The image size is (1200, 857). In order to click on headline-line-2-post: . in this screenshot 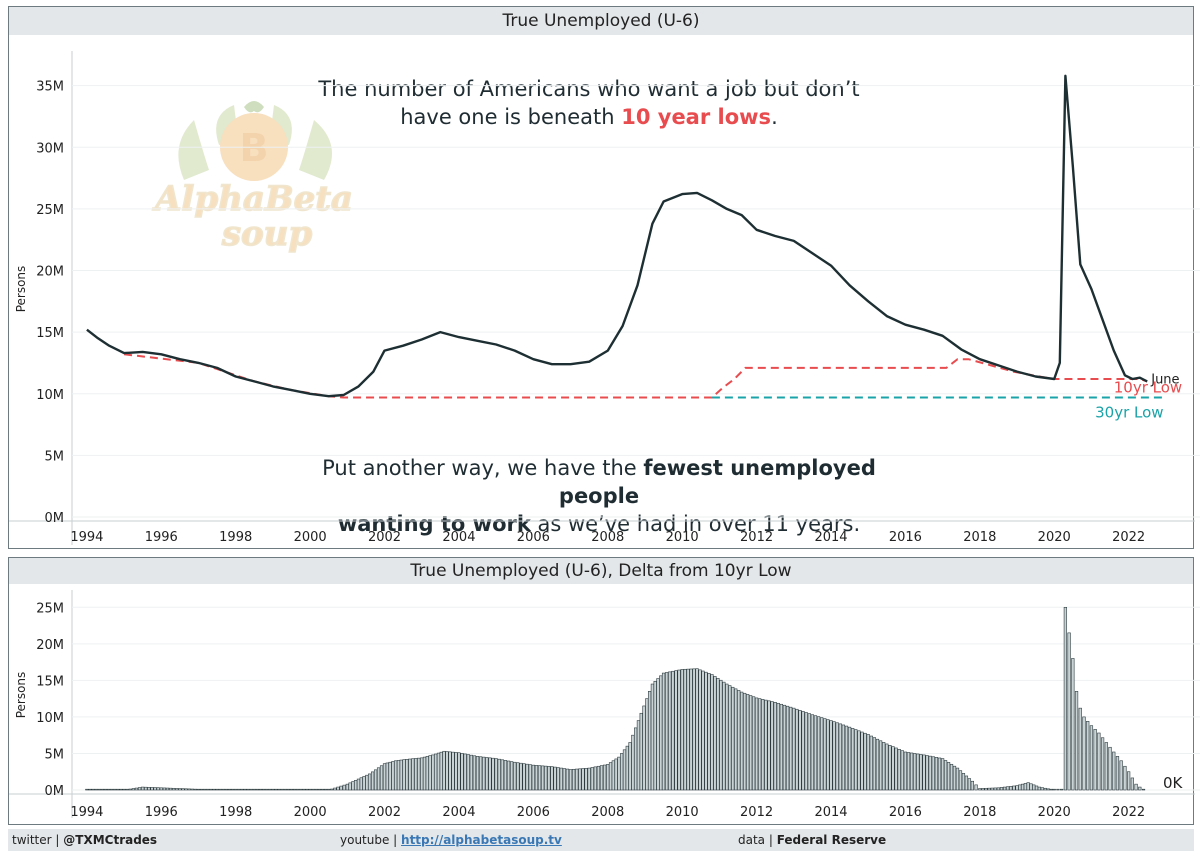, I will do `click(774, 117)`.